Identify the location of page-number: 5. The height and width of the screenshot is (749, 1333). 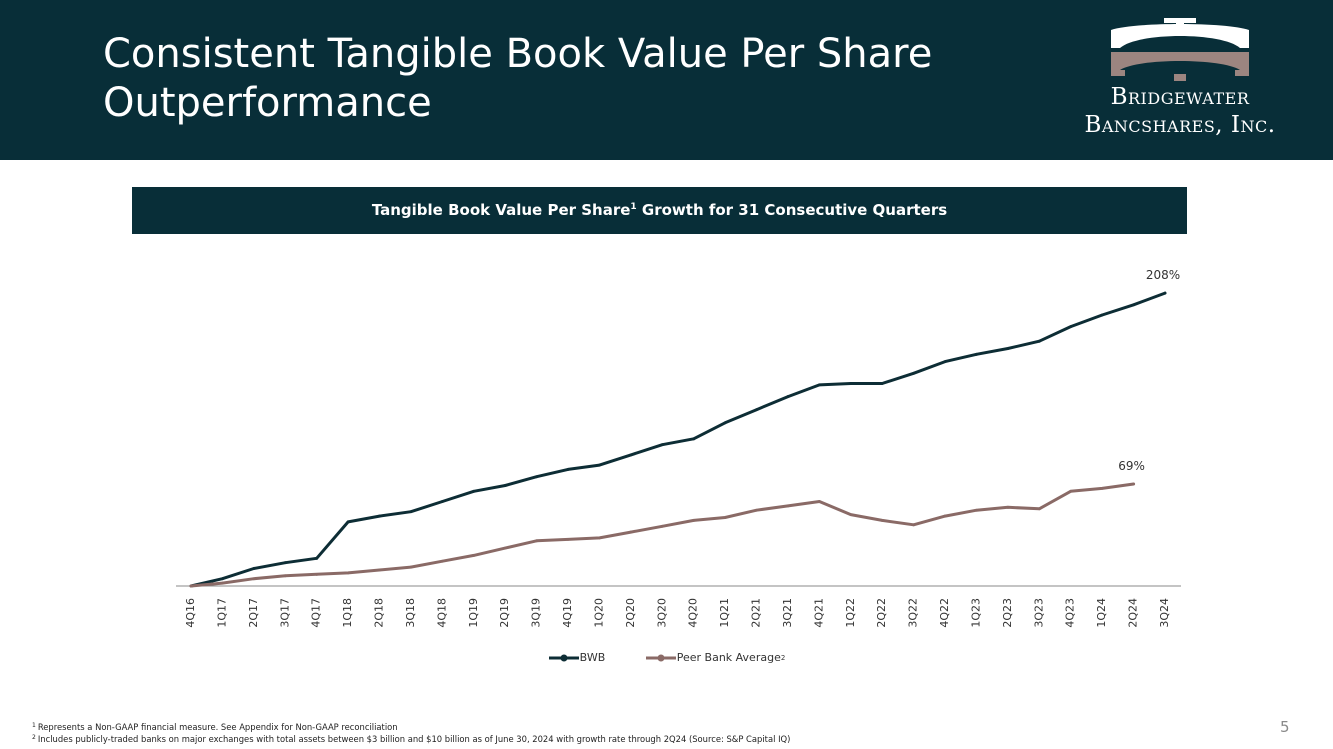
(1285, 727).